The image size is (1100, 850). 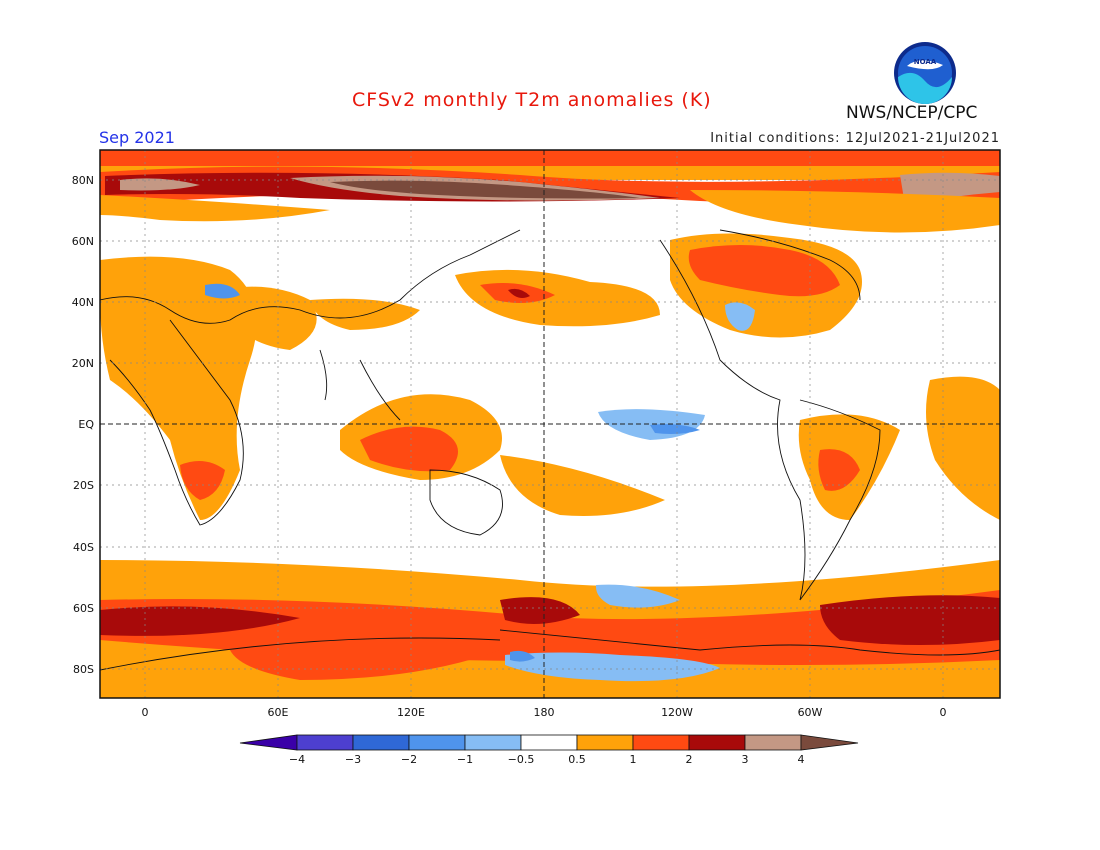 I want to click on lat-tick: 60N, so click(x=83, y=241).